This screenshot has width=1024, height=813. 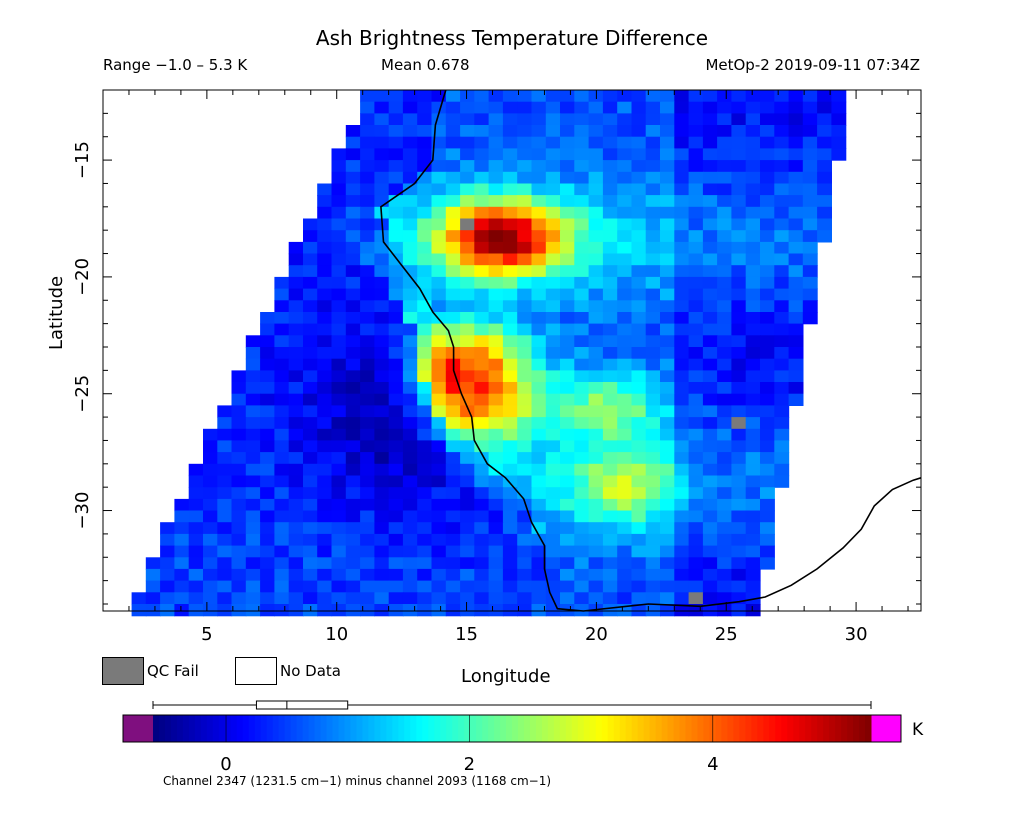 I want to click on colorbar-tick-label: 0, so click(x=225, y=764).